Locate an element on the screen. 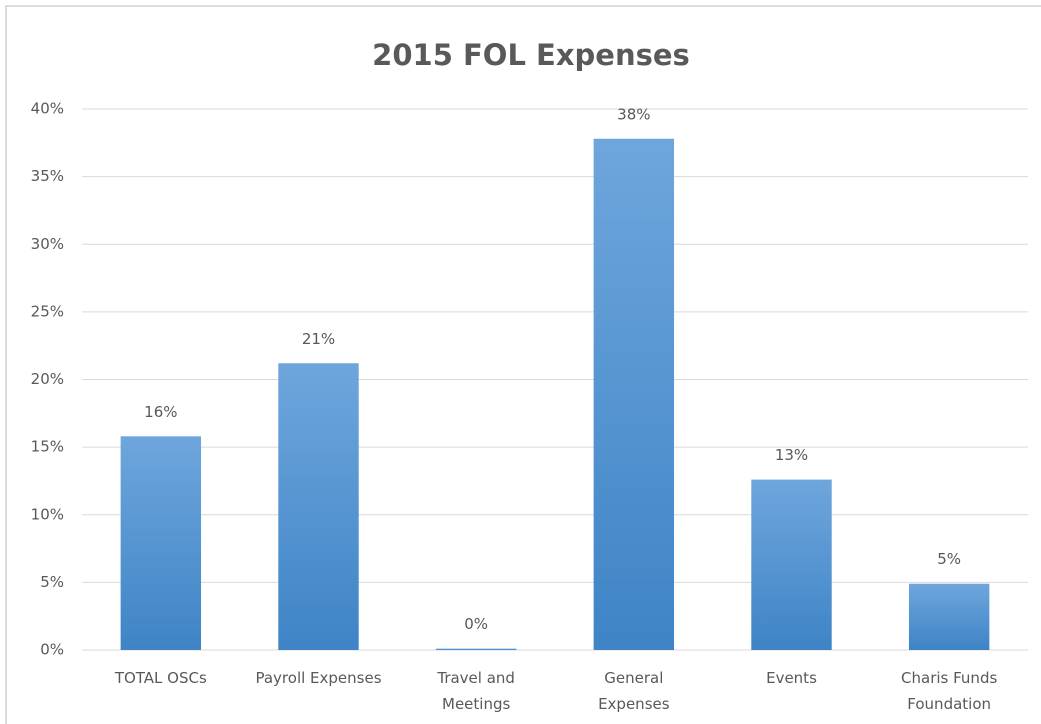 The height and width of the screenshot is (724, 1041). chart-title: 2015 FOL Expenses is located at coordinates (531, 55).